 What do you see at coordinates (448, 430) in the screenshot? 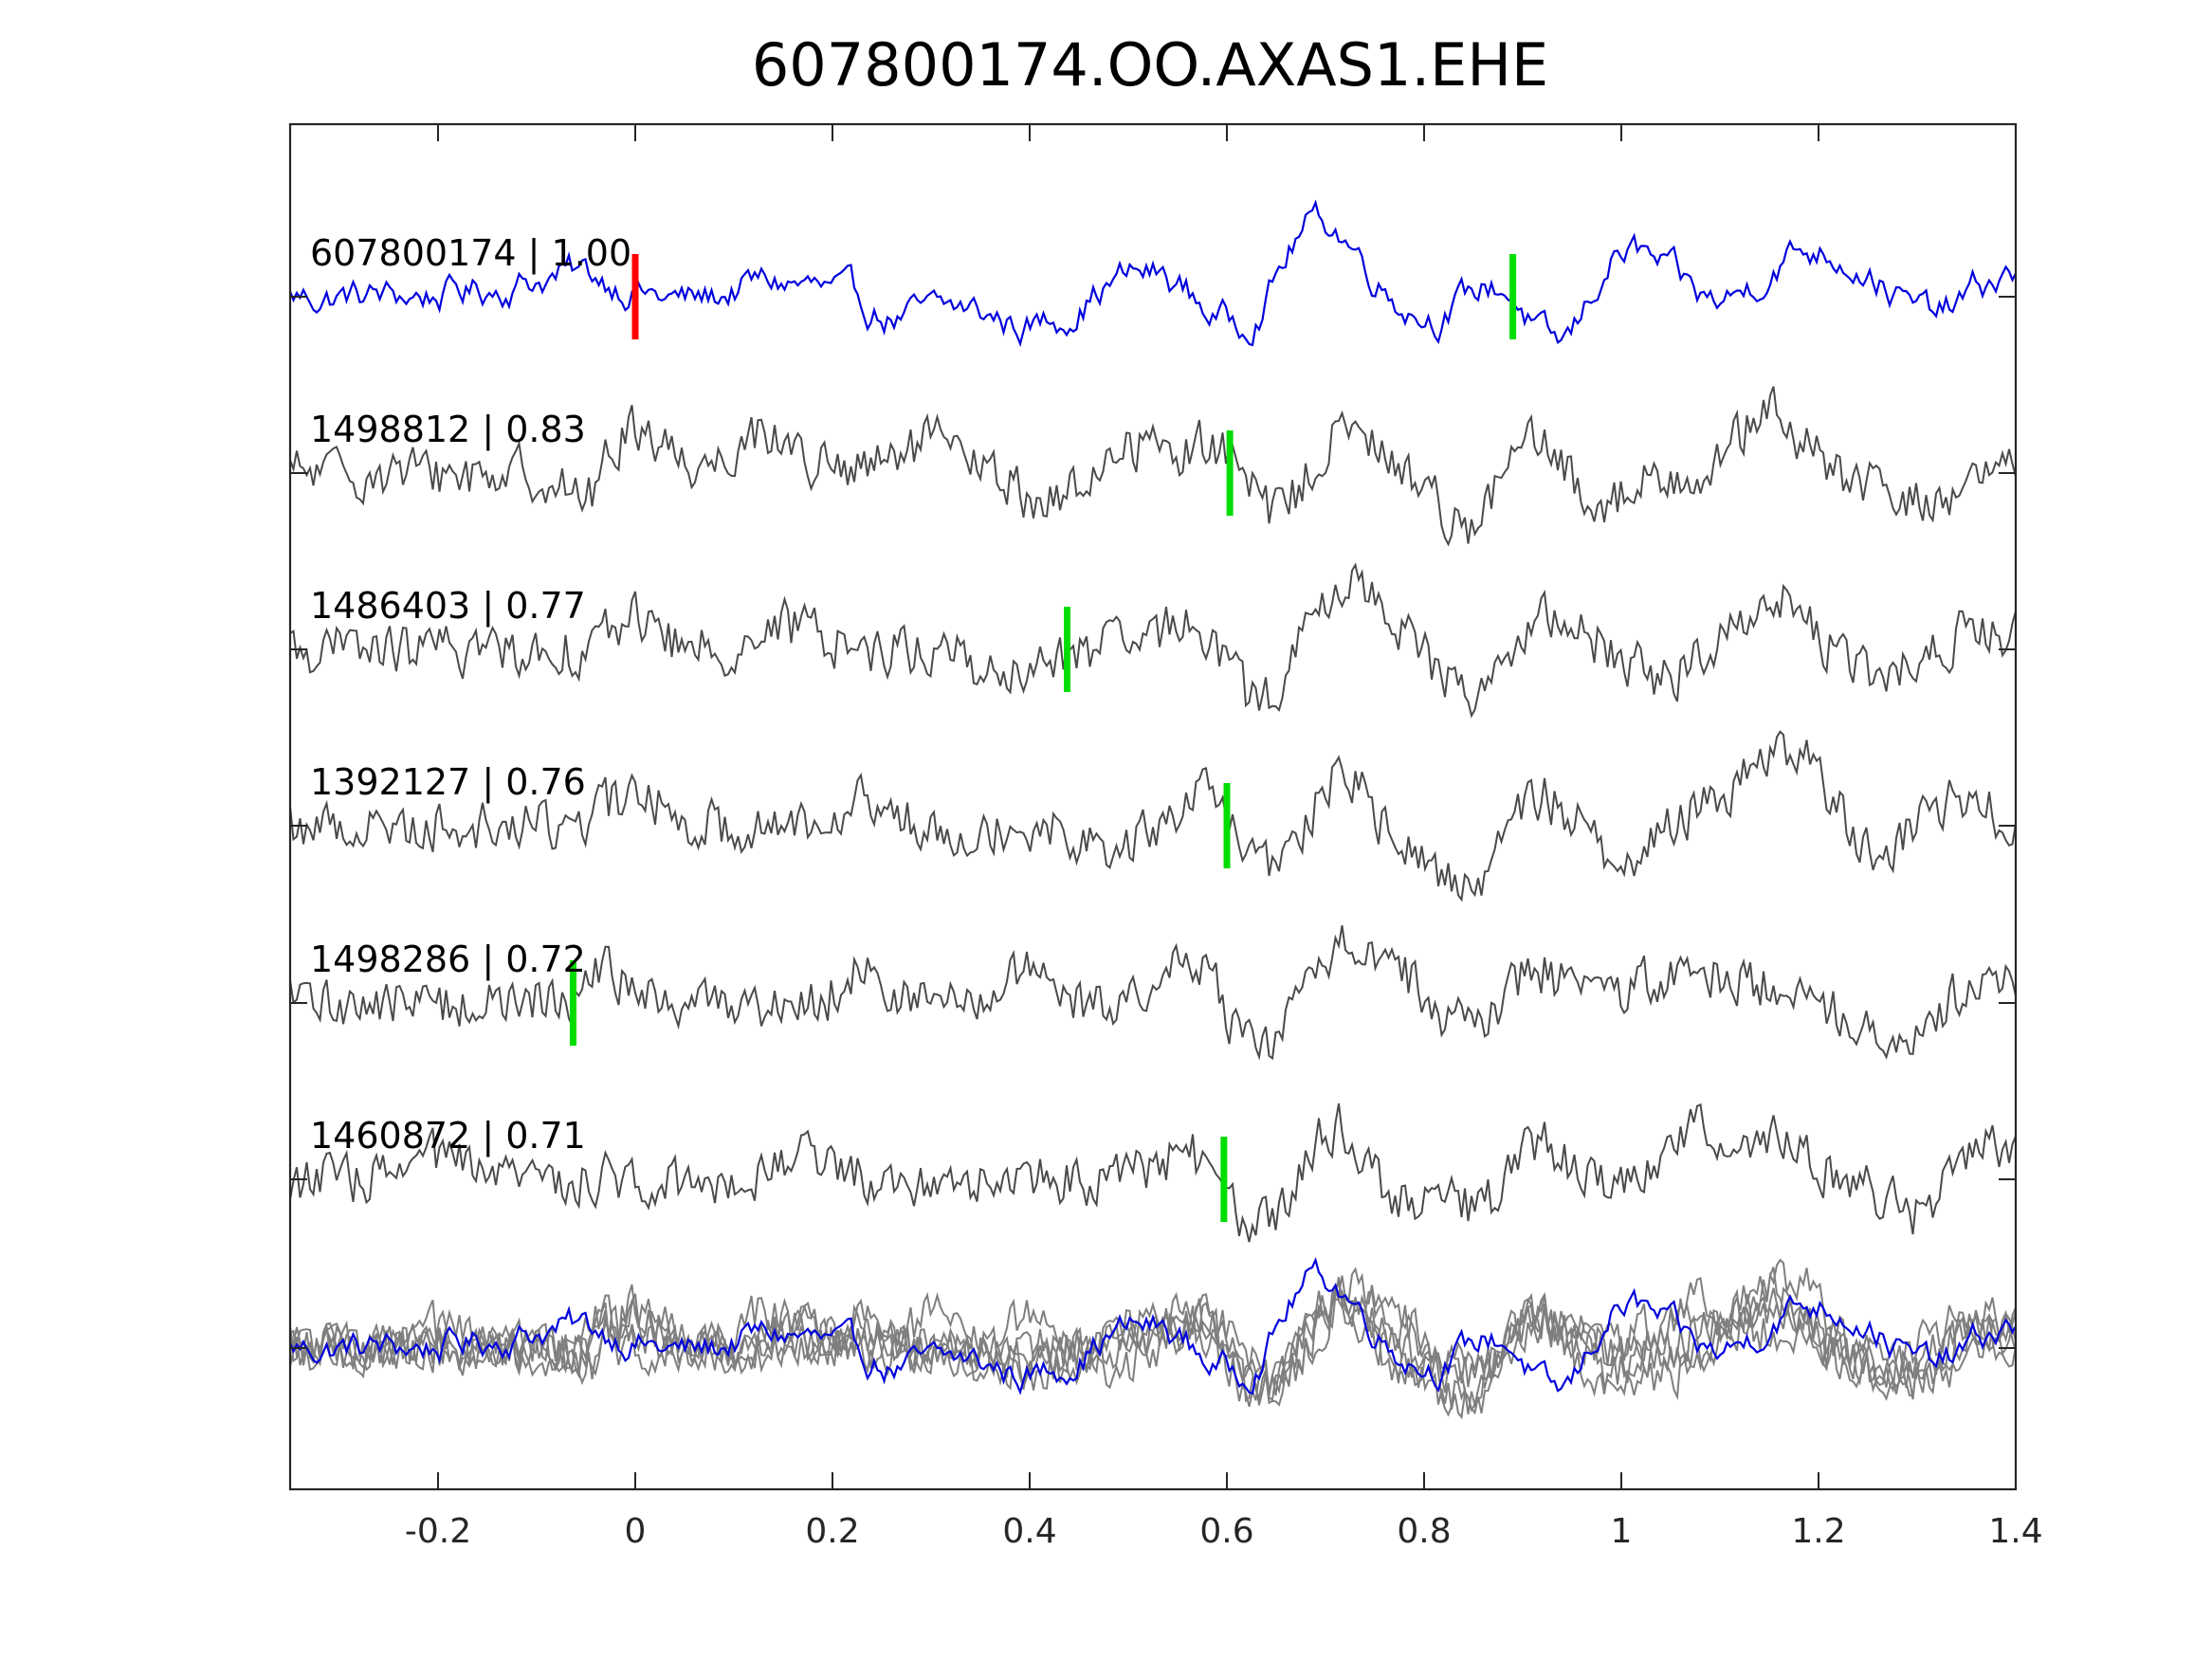
I see `trace-label-1498812: 1498812 | 0.83` at bounding box center [448, 430].